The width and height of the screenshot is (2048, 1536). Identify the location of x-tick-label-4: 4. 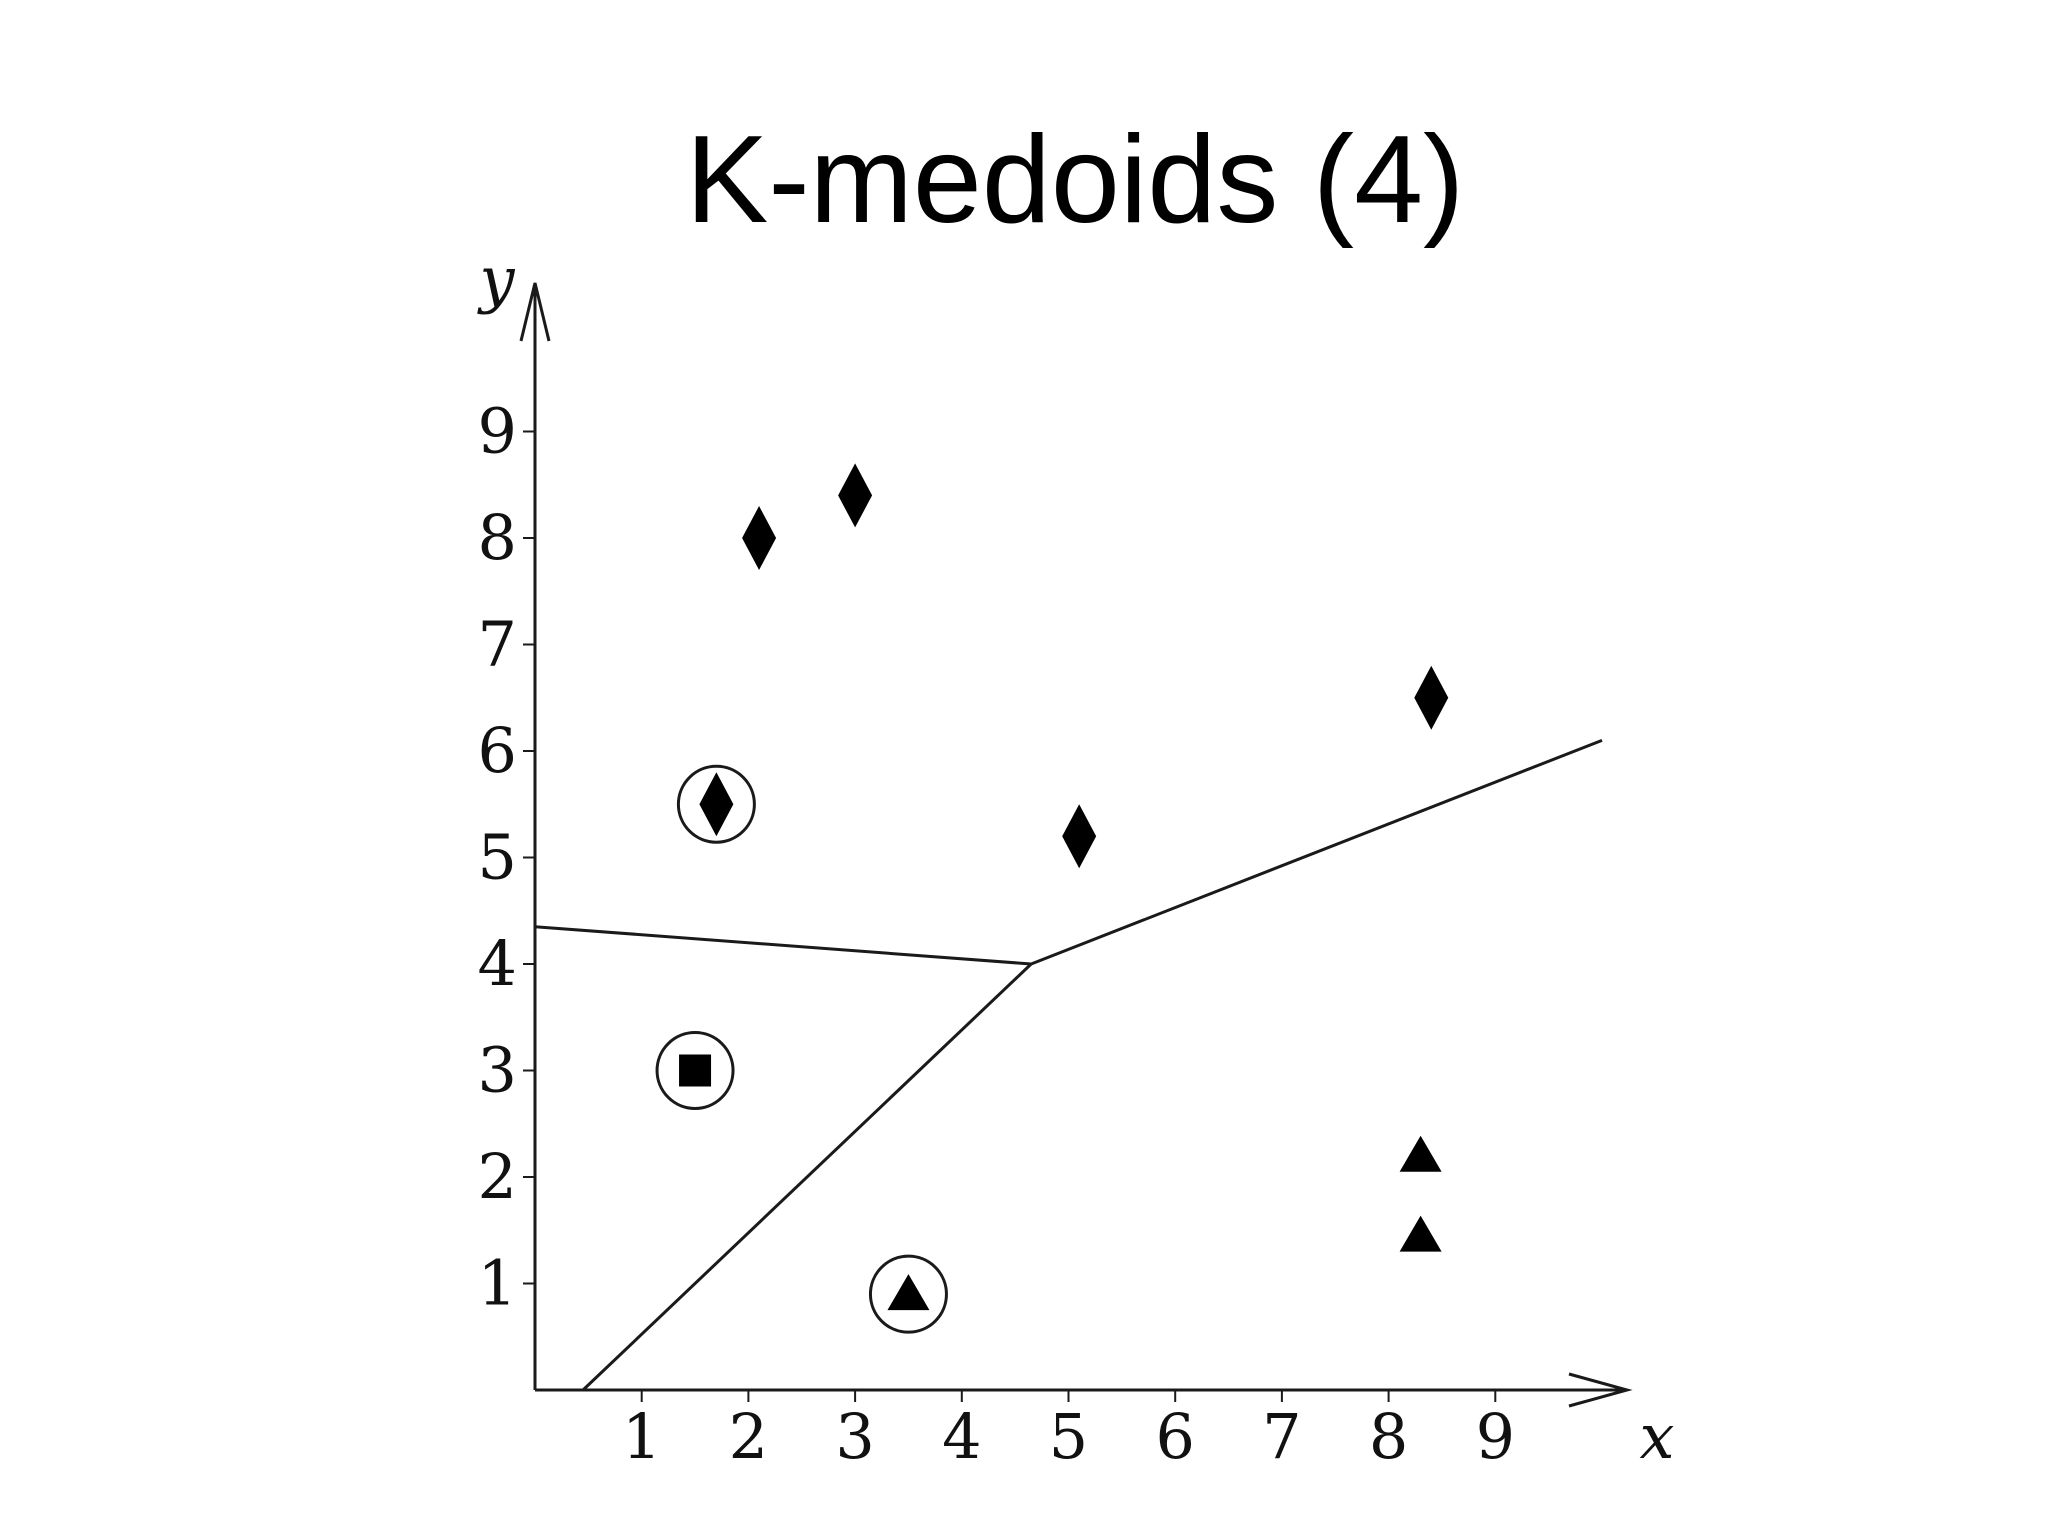
(961, 1436).